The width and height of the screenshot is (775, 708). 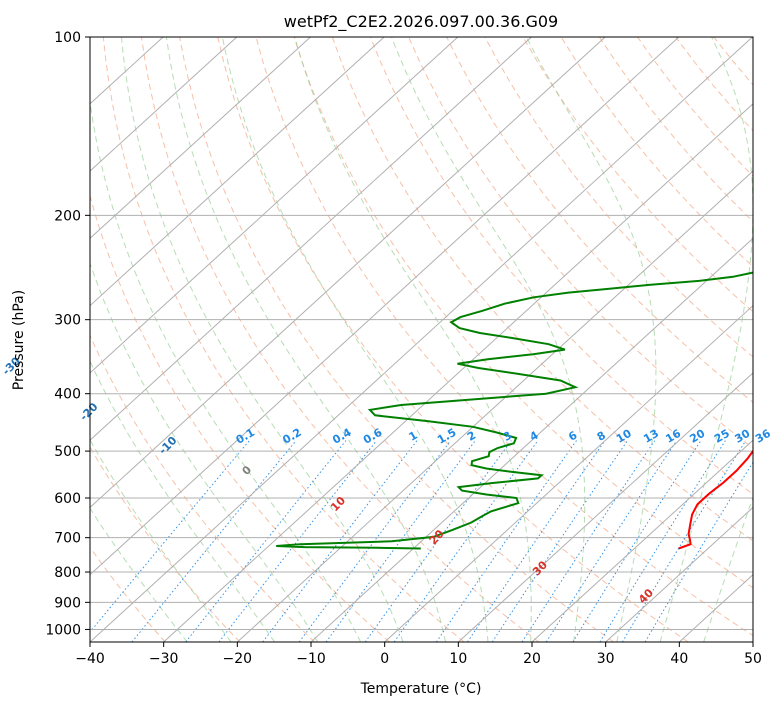 I want to click on y-tick-label: 300, so click(x=67, y=321).